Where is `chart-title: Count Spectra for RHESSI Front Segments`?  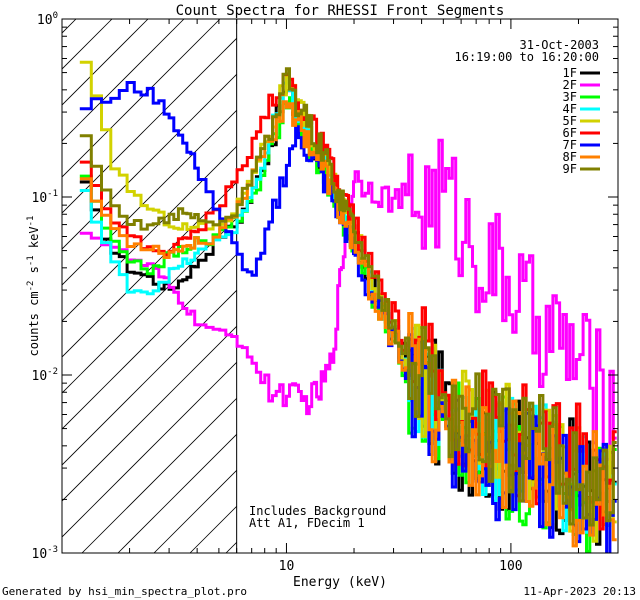 chart-title: Count Spectra for RHESSI Front Segments is located at coordinates (340, 11).